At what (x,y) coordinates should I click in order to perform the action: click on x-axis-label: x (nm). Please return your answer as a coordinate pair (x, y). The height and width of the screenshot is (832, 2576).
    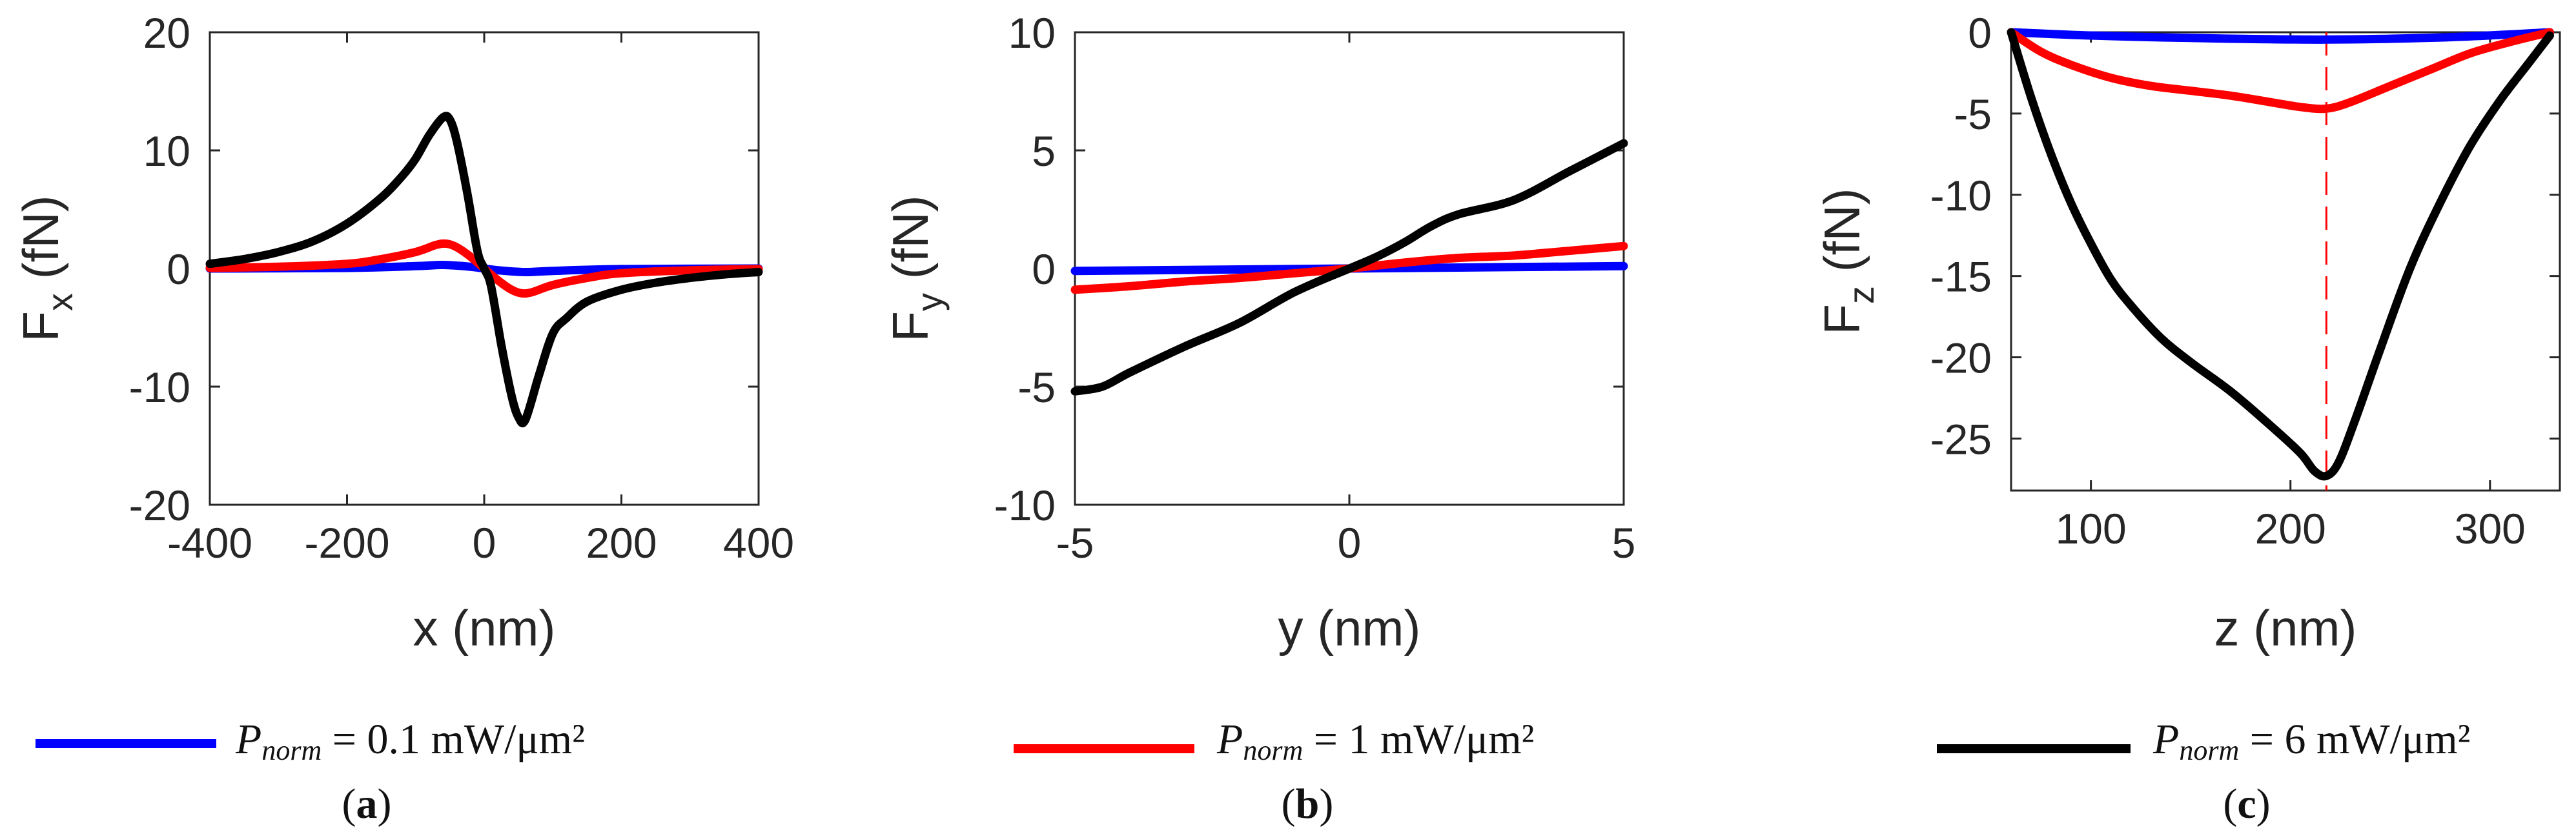
    Looking at the image, I should click on (485, 628).